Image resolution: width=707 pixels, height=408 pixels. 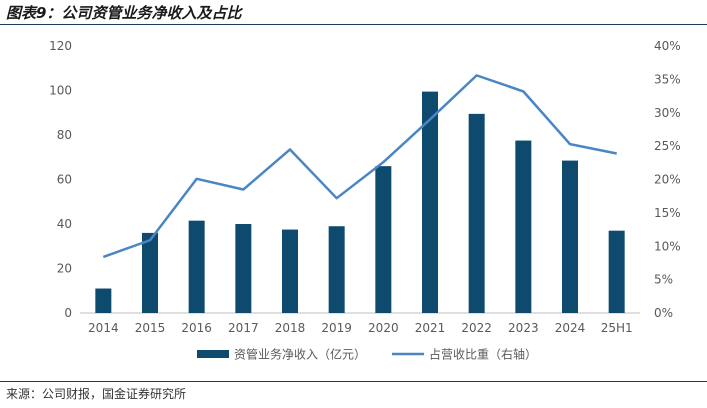 What do you see at coordinates (667, 246) in the screenshot?
I see `right-axis-tick-label: 10%` at bounding box center [667, 246].